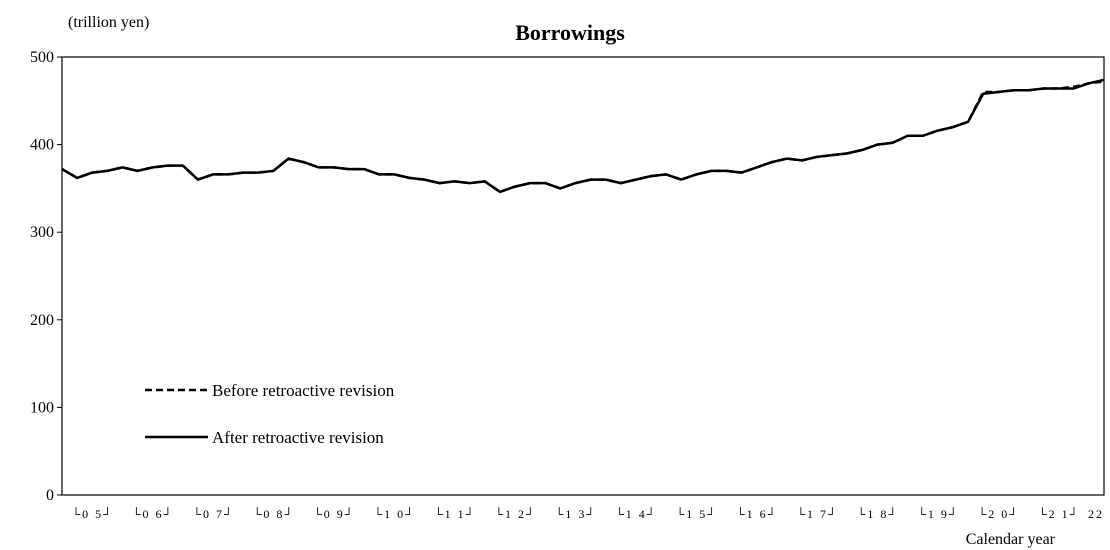  What do you see at coordinates (697, 514) in the screenshot?
I see `x-tick-label: └1 5┘` at bounding box center [697, 514].